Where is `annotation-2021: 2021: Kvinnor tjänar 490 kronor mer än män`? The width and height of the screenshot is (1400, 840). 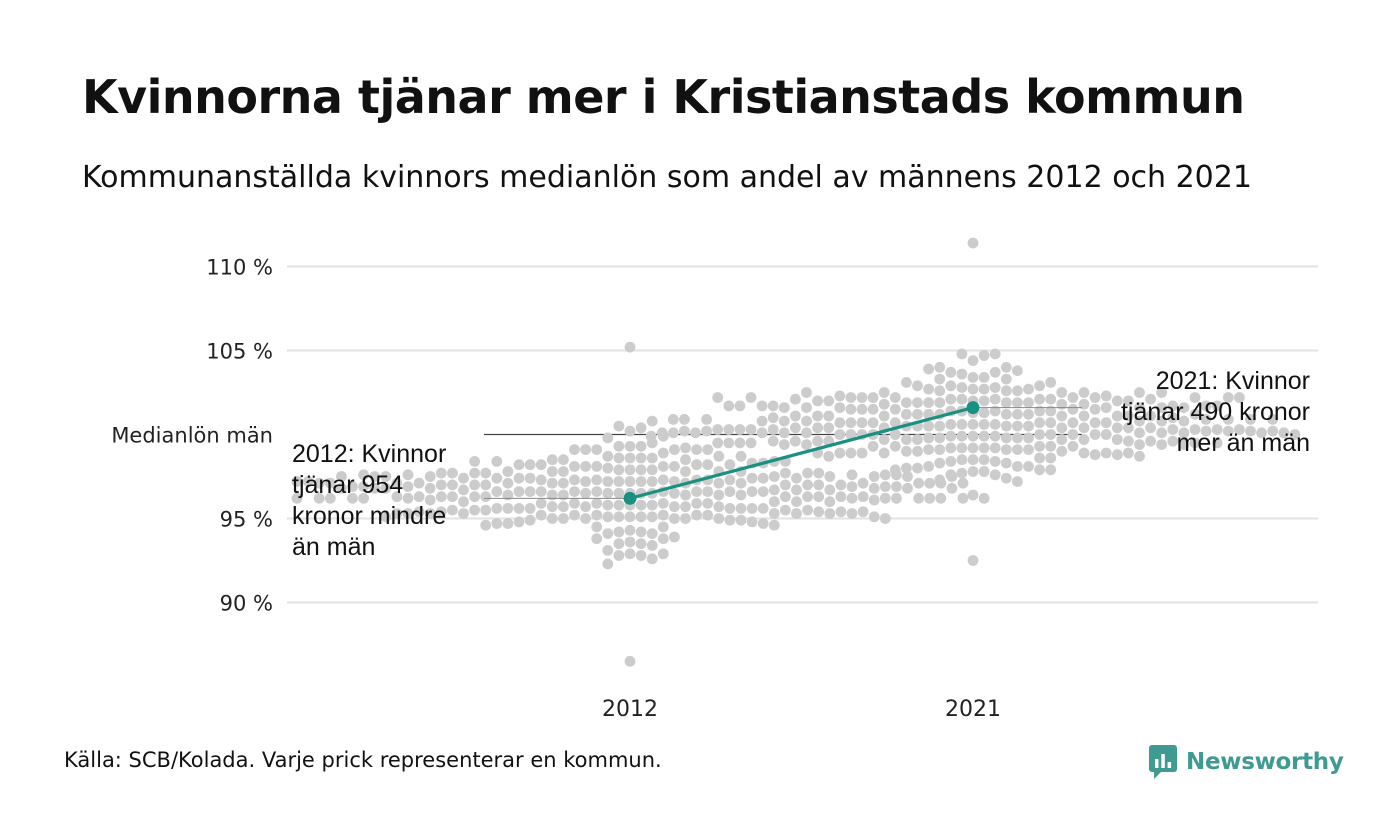 annotation-2021: 2021: Kvinnor tjänar 490 kronor mer än män is located at coordinates (1215, 412).